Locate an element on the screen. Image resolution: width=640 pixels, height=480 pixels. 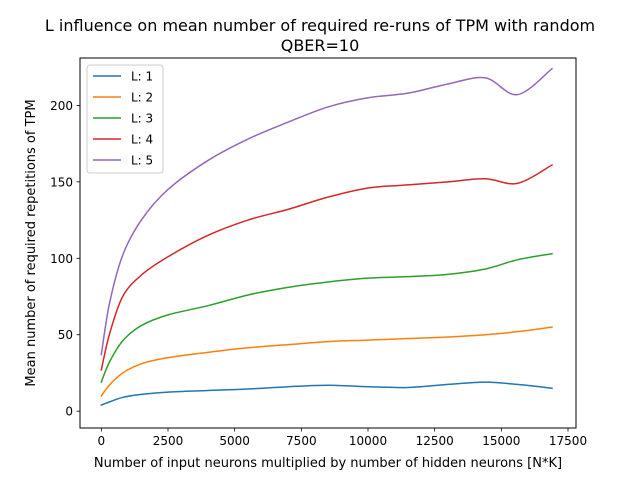
legend-label: L: 5 is located at coordinates (142, 161).